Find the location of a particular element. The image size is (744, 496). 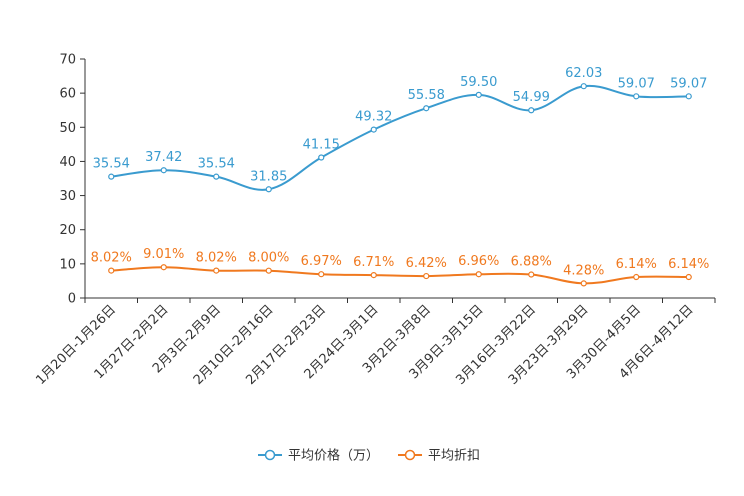

legend: 平均价格（万） 平均折扣 is located at coordinates (369, 456).